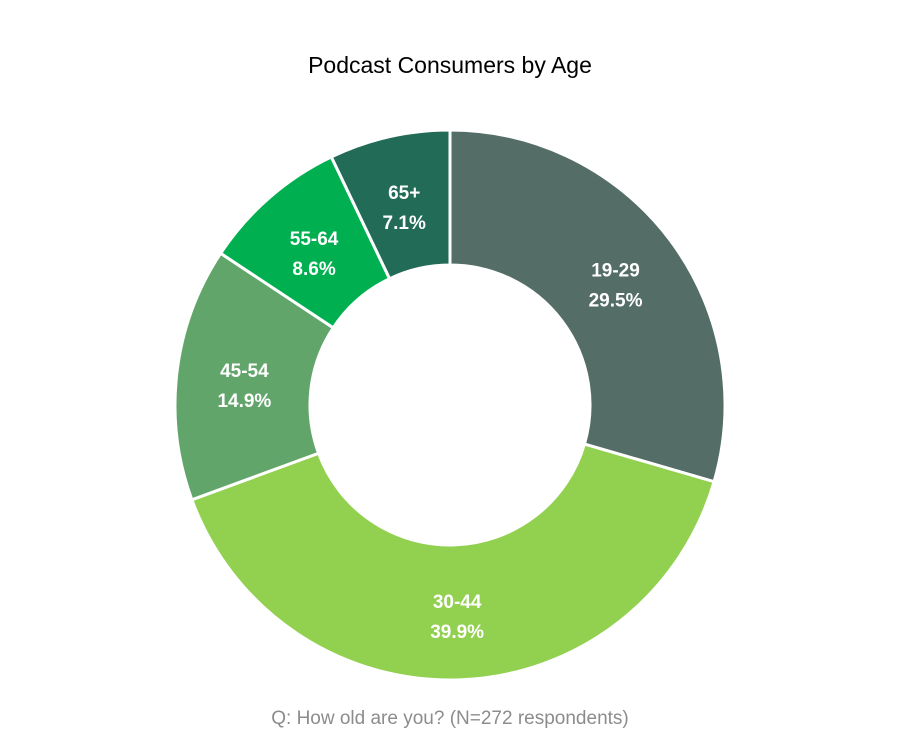 This screenshot has height=750, width=900. What do you see at coordinates (244, 401) in the screenshot?
I see `slice-value-label: 14.9%` at bounding box center [244, 401].